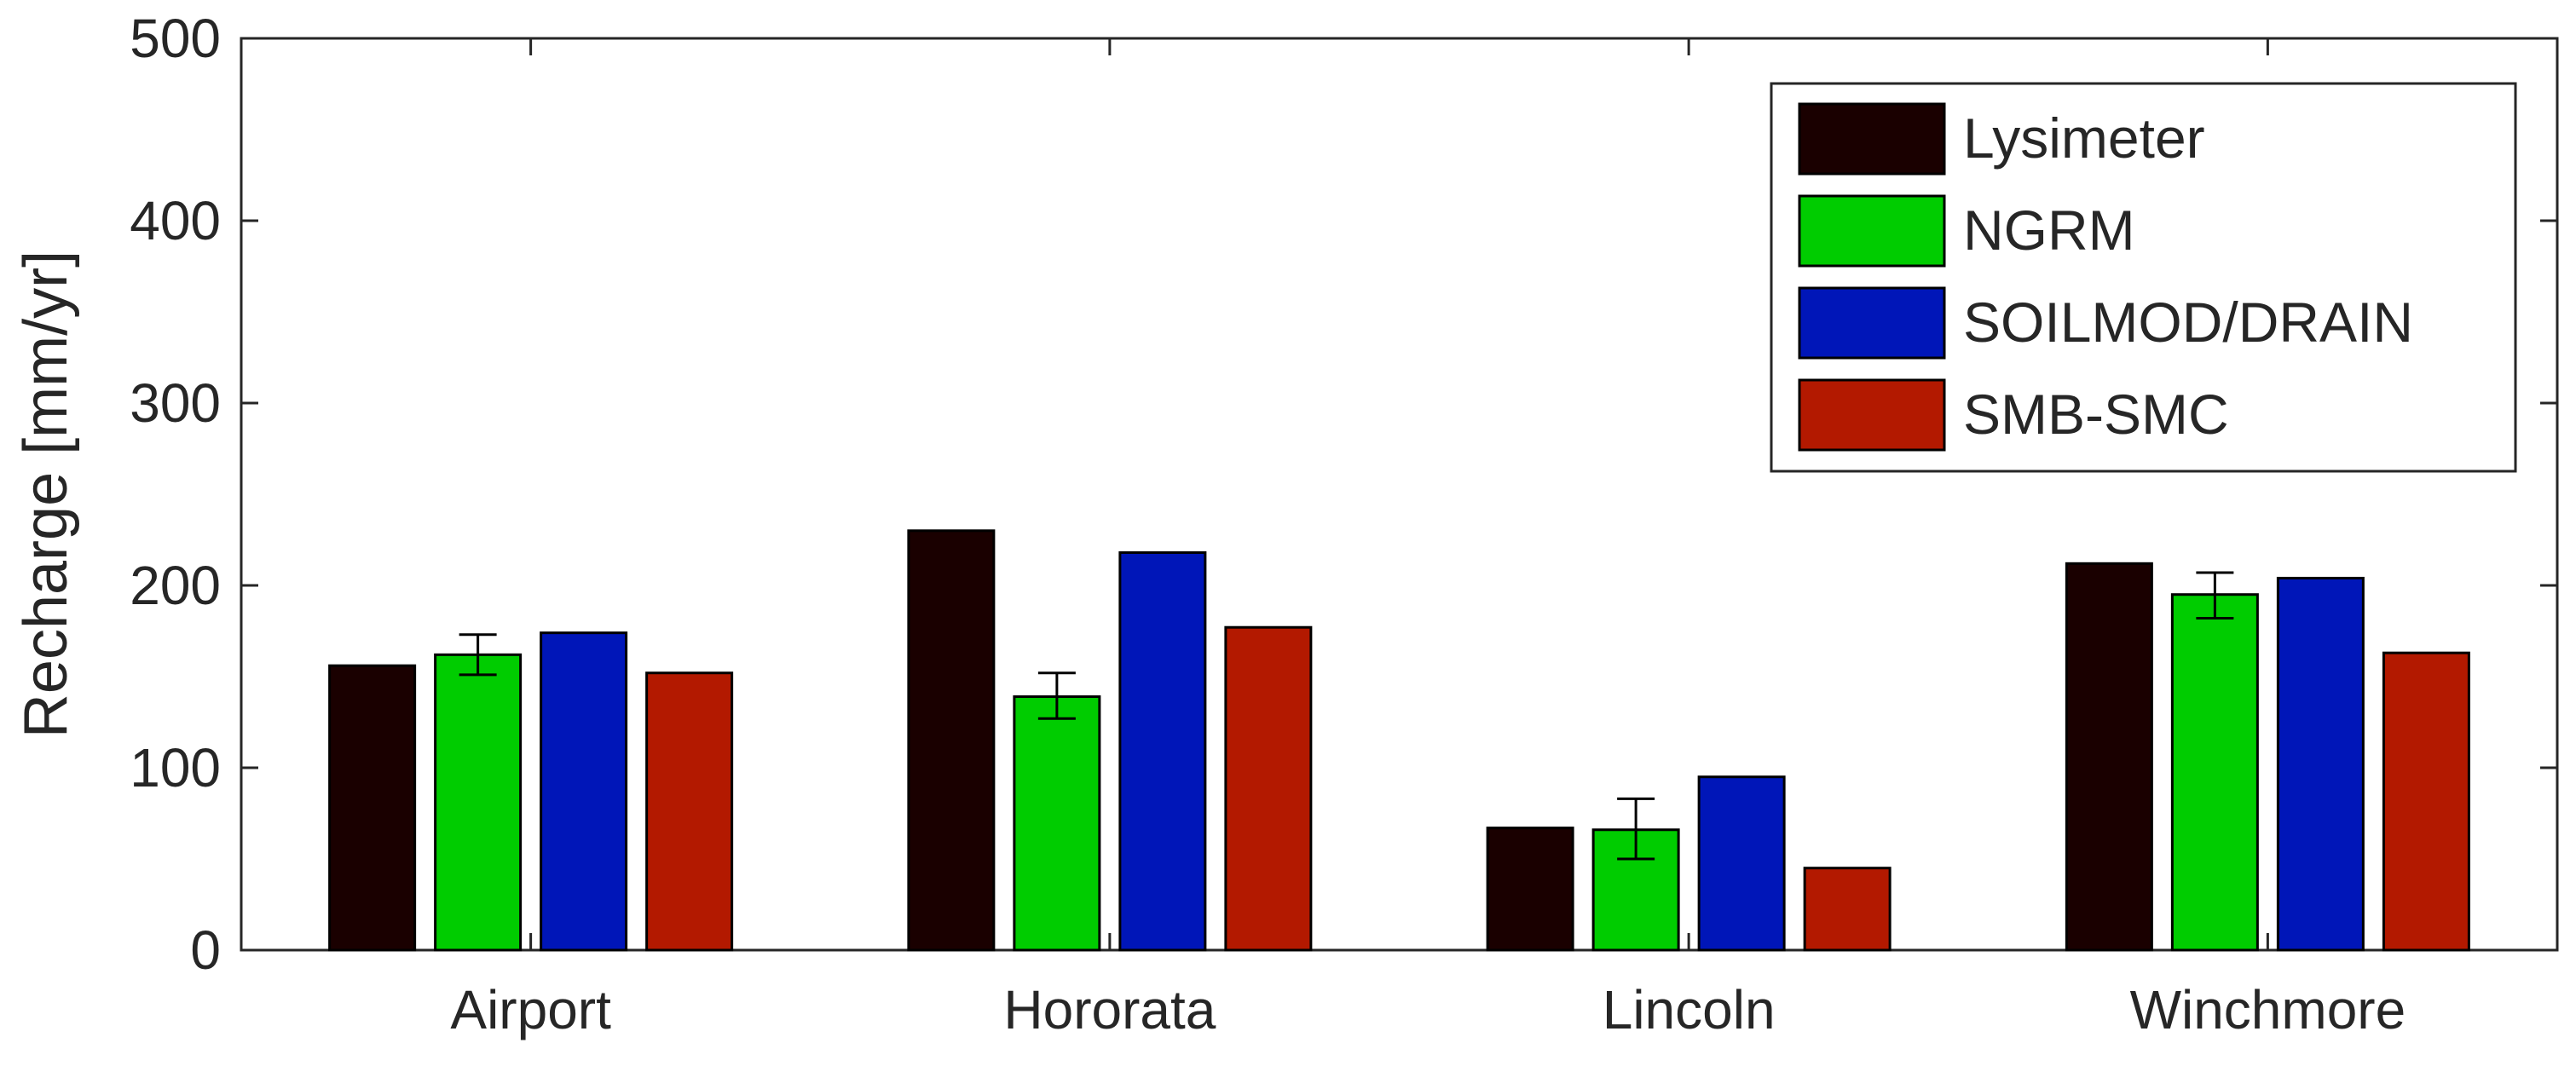  I want to click on y-tick-label: 200, so click(175, 585).